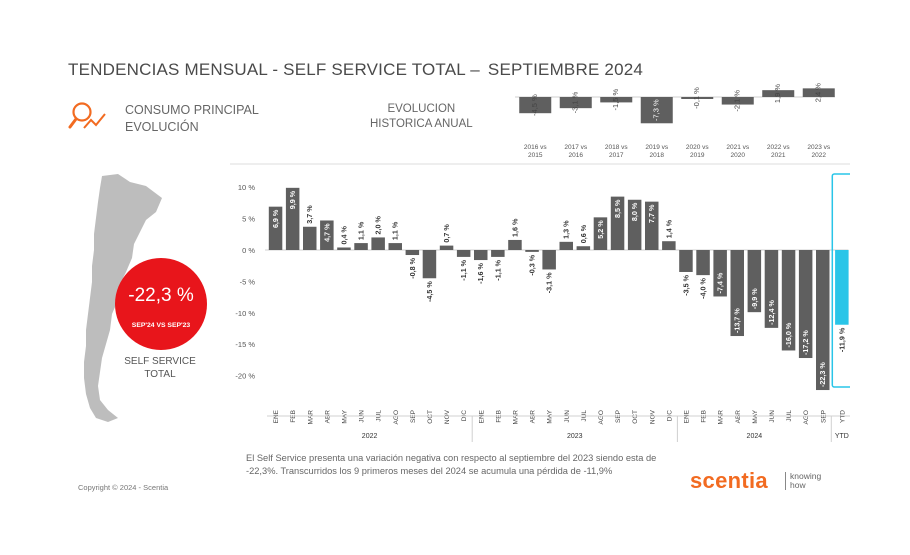 This screenshot has height=555, width=910. I want to click on bar-data-label: -4,0 %, so click(703, 288).